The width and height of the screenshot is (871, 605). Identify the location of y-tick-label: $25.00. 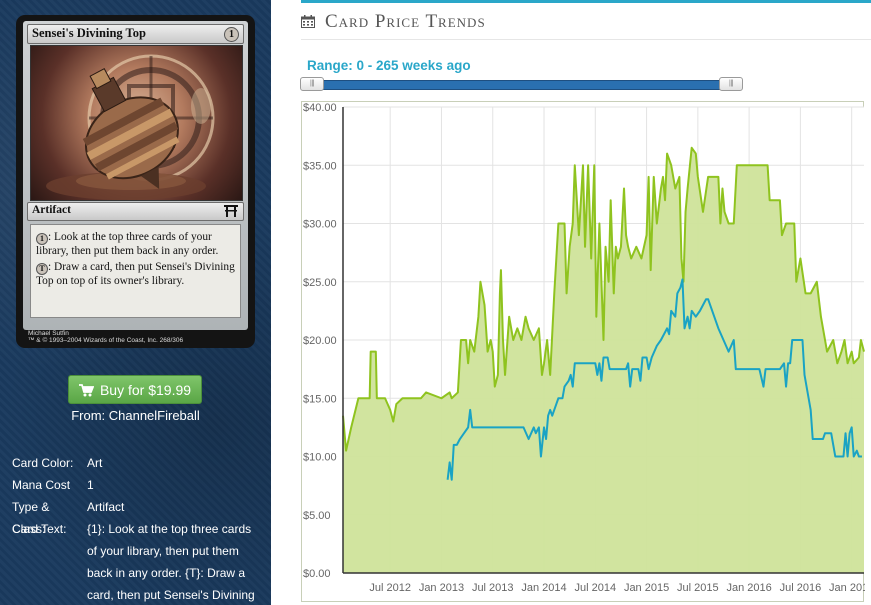
(320, 283).